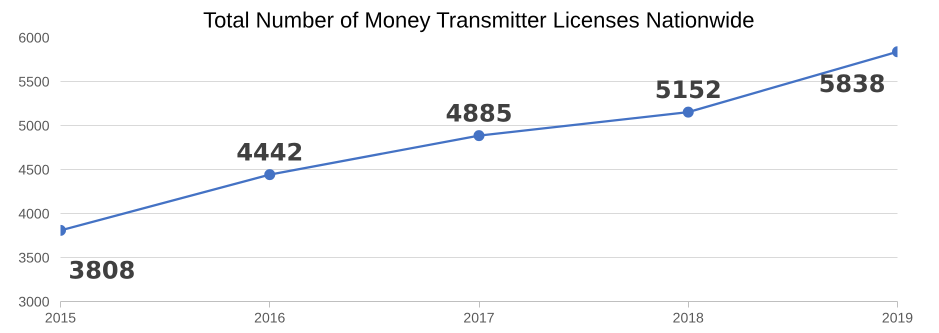 The image size is (939, 333). Describe the element at coordinates (688, 318) in the screenshot. I see `x-tick-label: 2018` at that location.